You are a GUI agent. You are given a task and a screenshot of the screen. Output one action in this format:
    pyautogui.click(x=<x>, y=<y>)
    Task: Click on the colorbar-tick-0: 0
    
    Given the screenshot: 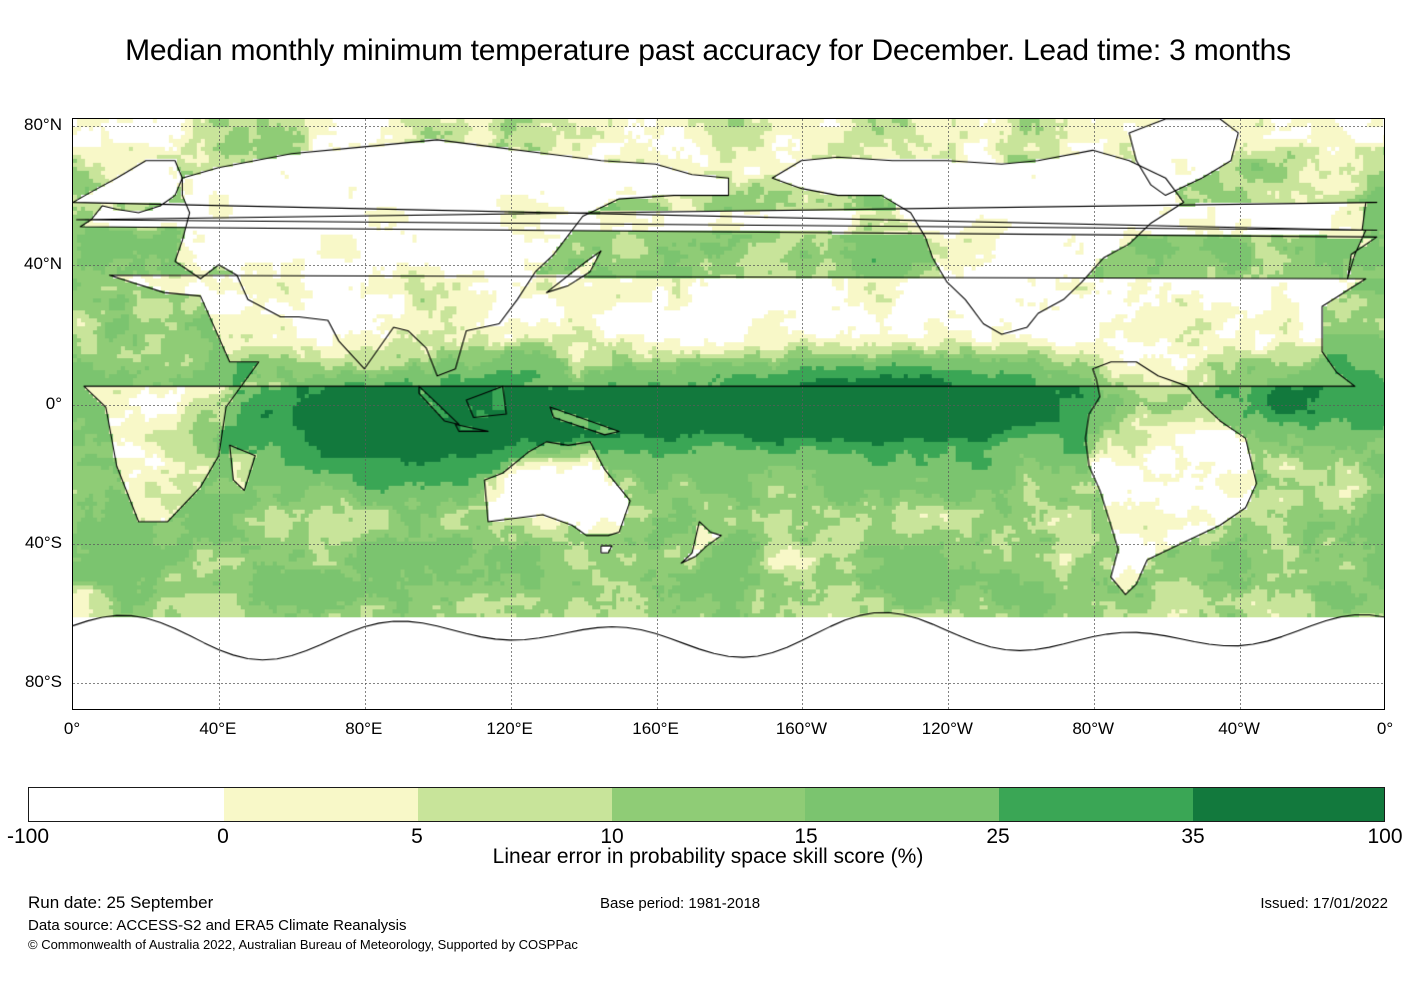 What is the action you would take?
    pyautogui.click(x=223, y=836)
    